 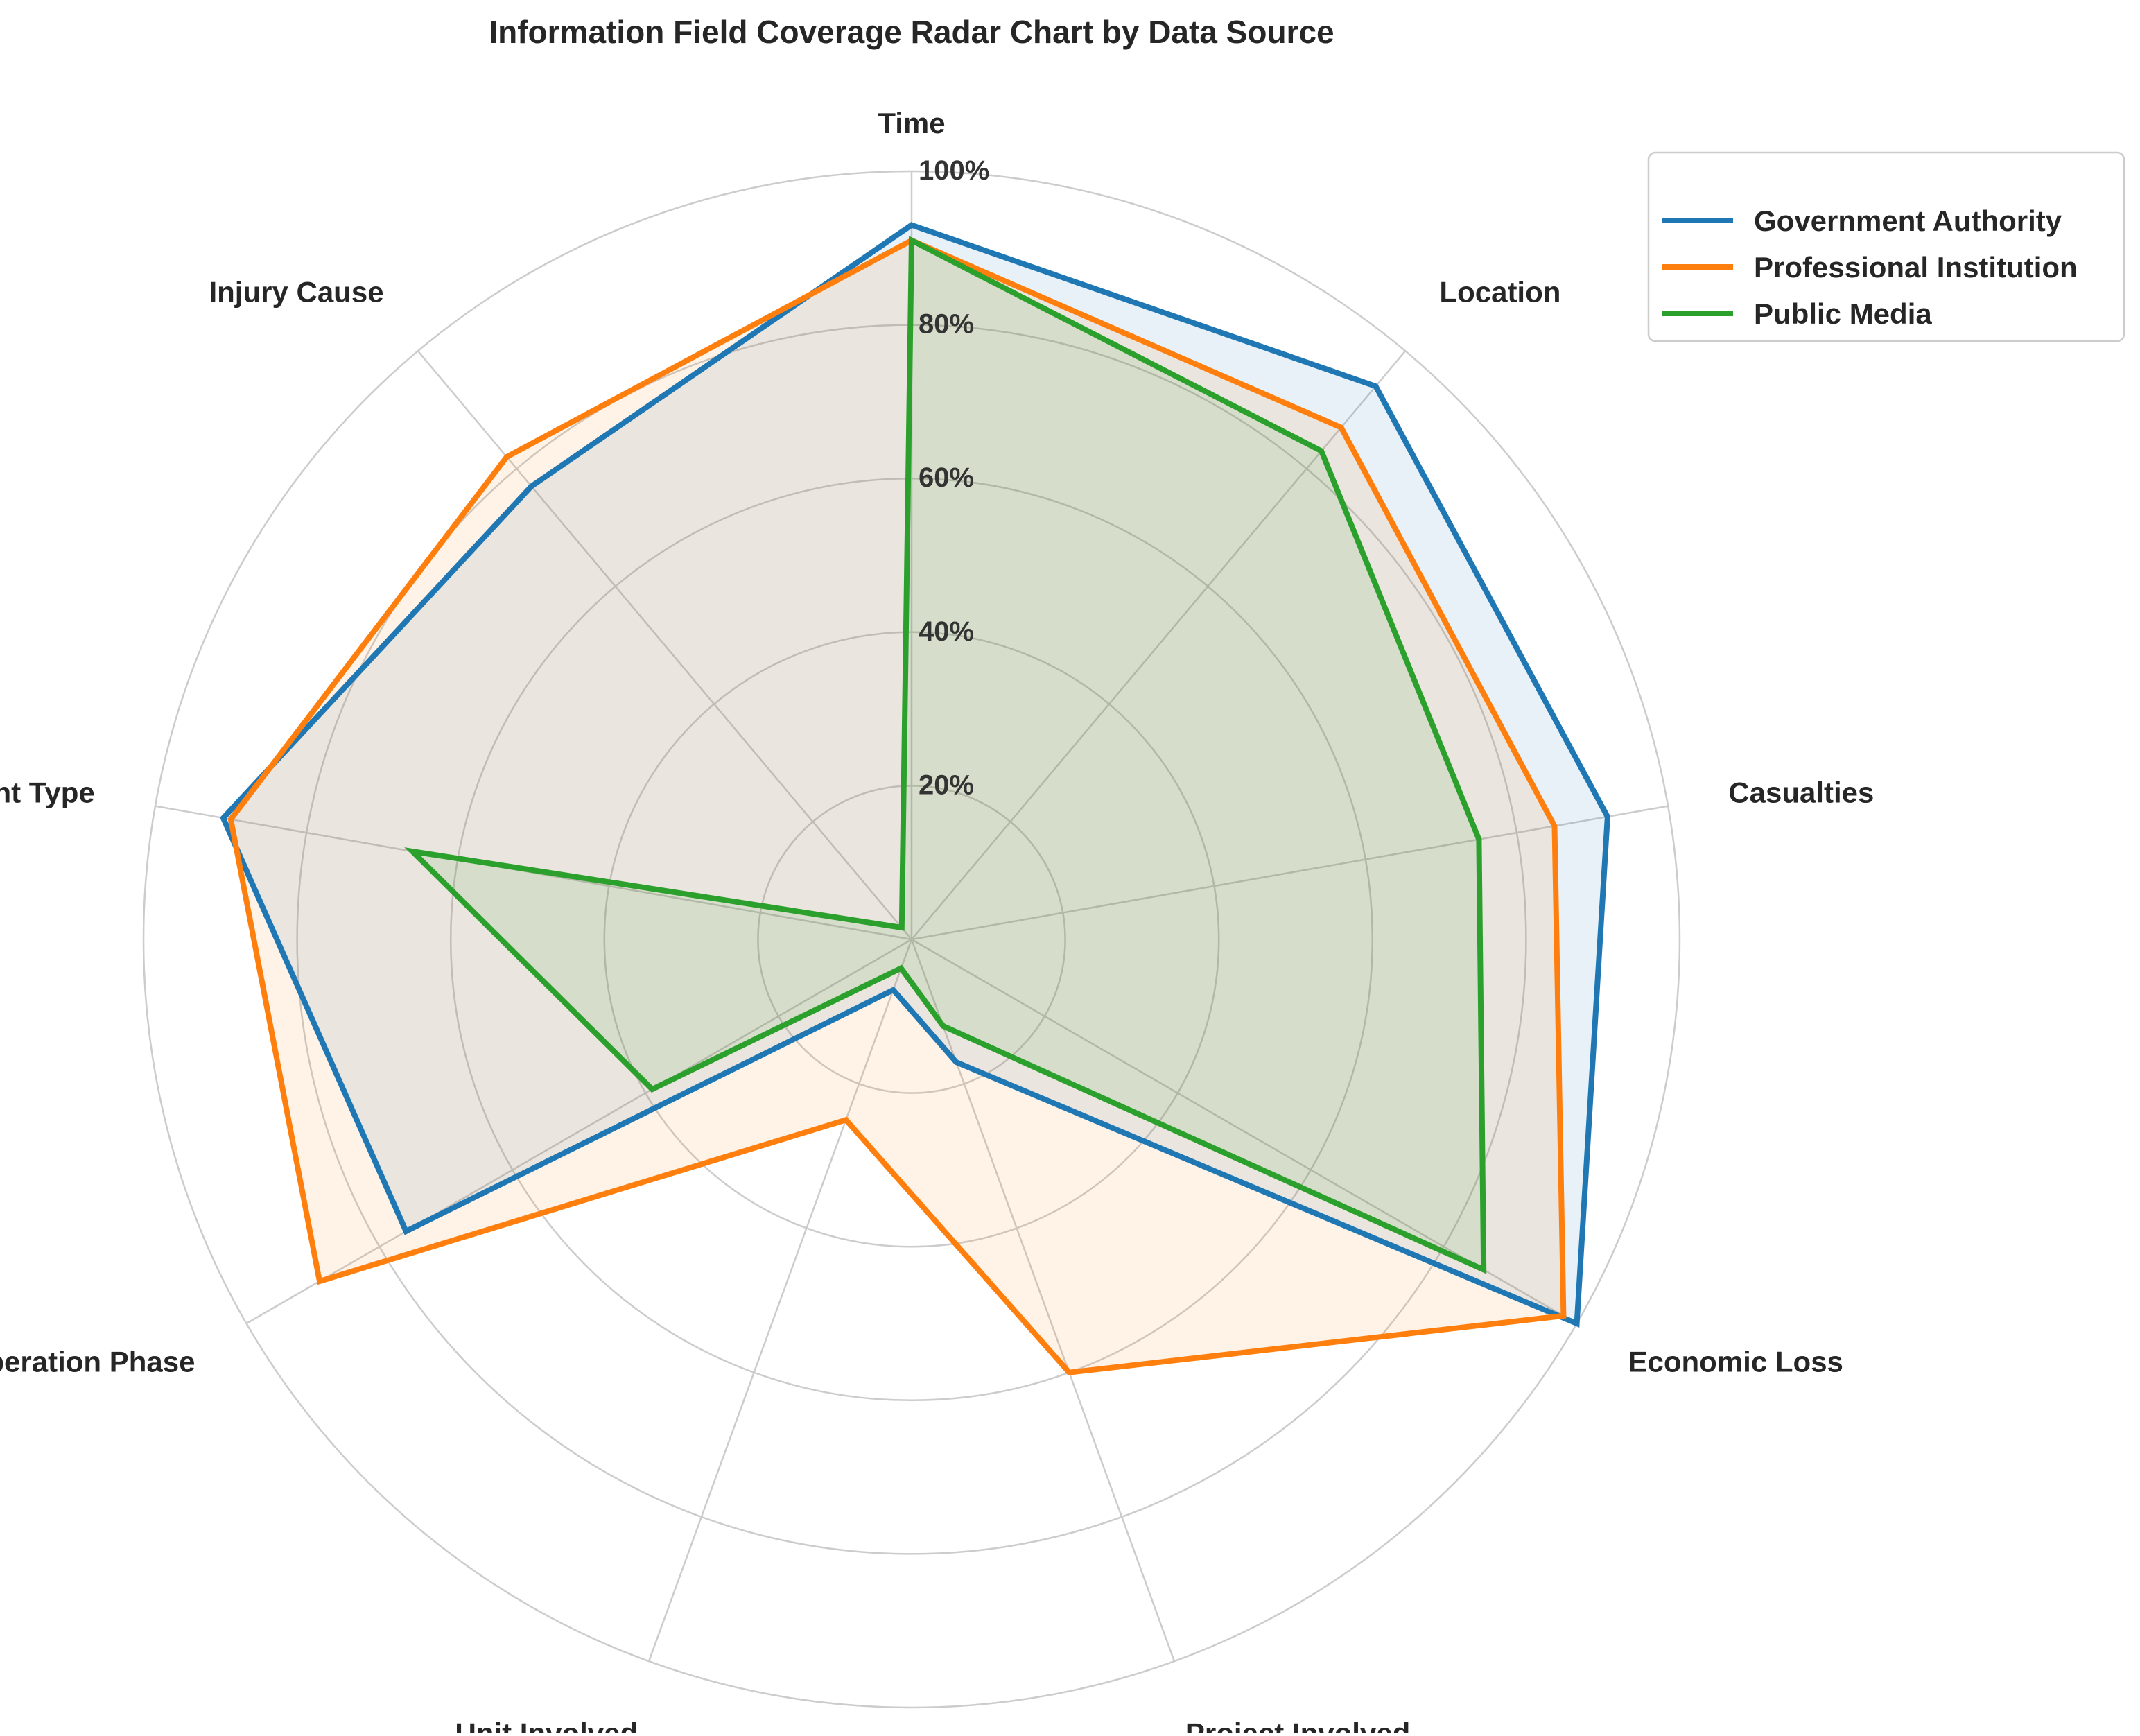 What do you see at coordinates (296, 291) in the screenshot?
I see `category-label: Injury Cause` at bounding box center [296, 291].